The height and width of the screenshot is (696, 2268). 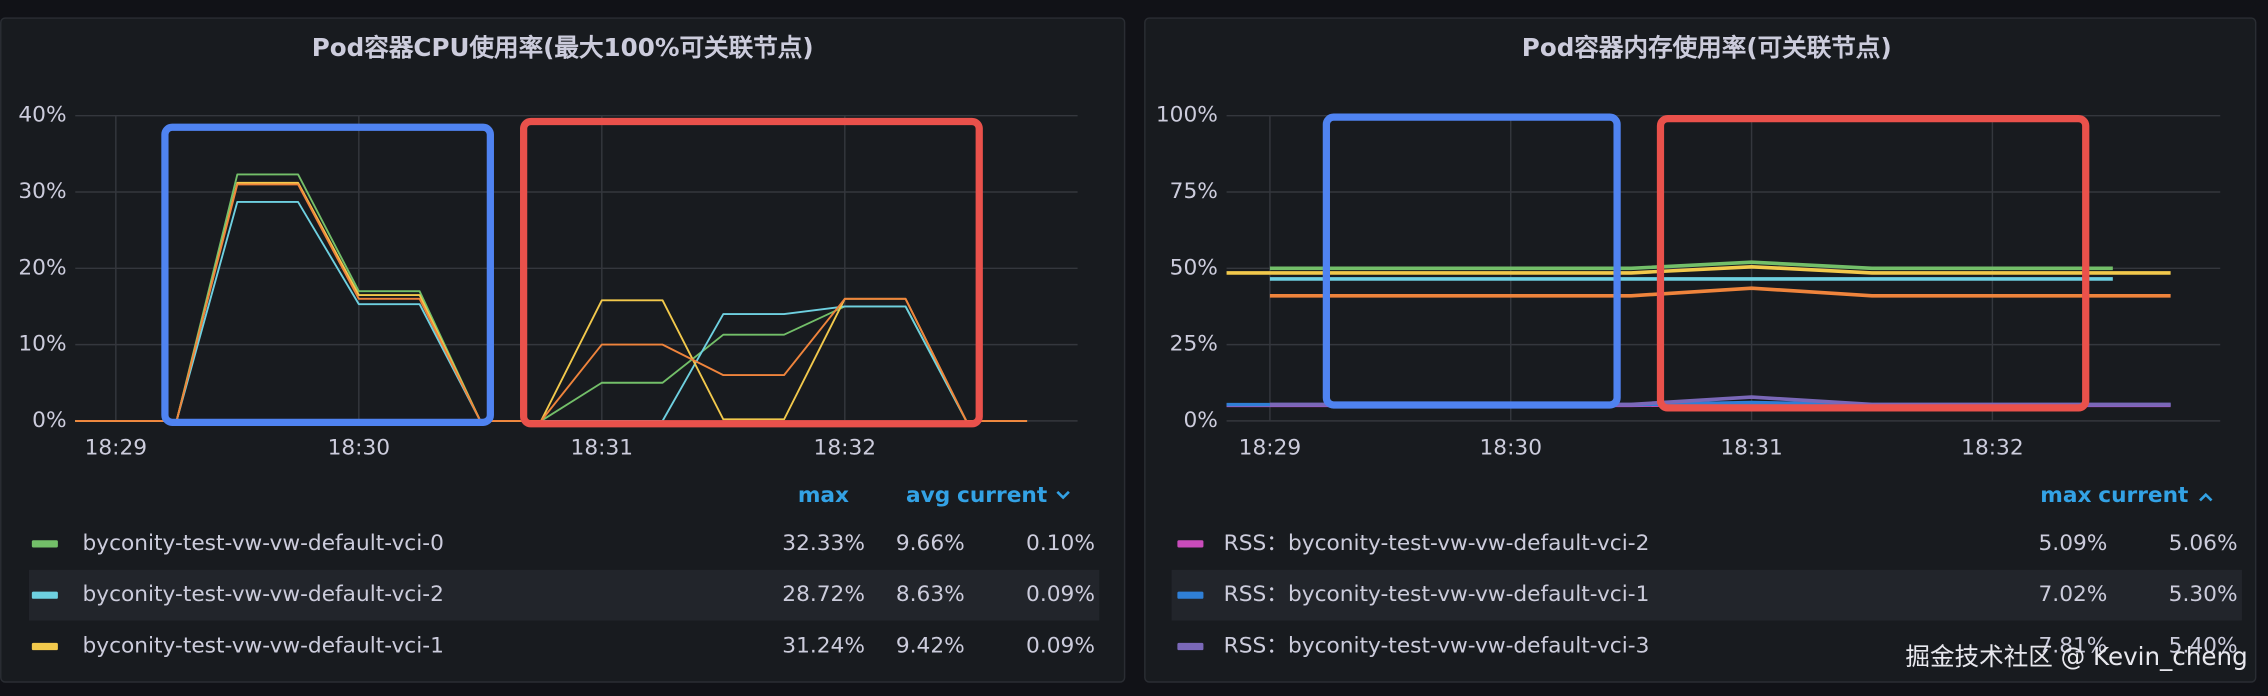 I want to click on legend-label: RSS：byconity-test-vw-vw-default-vci-3, so click(x=1437, y=646).